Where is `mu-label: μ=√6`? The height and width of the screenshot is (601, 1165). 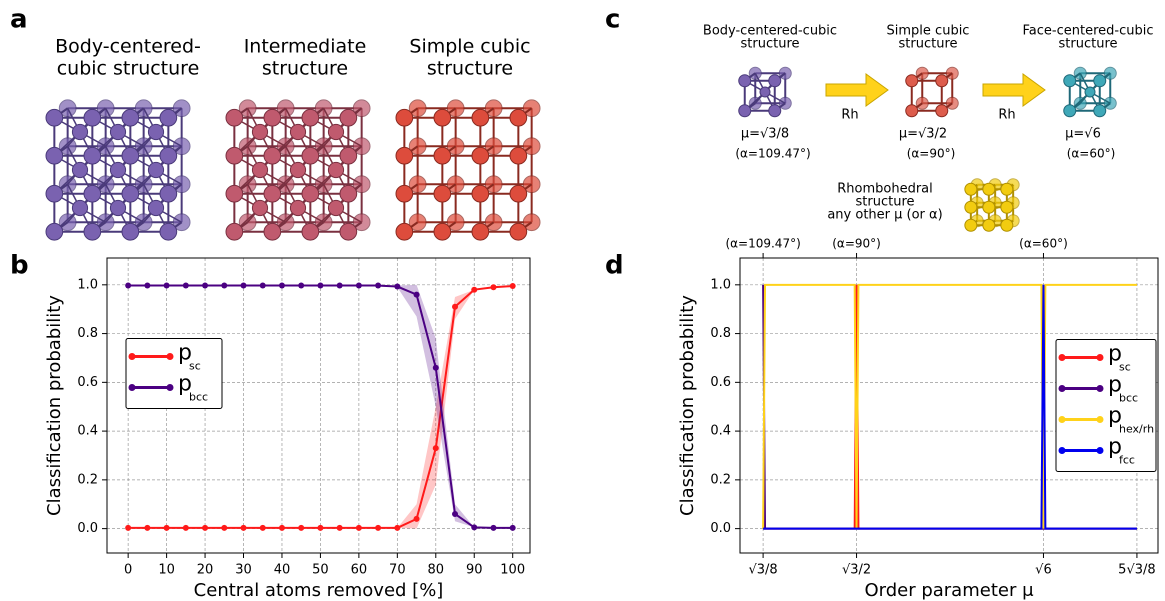 mu-label: μ=√6 is located at coordinates (1083, 134).